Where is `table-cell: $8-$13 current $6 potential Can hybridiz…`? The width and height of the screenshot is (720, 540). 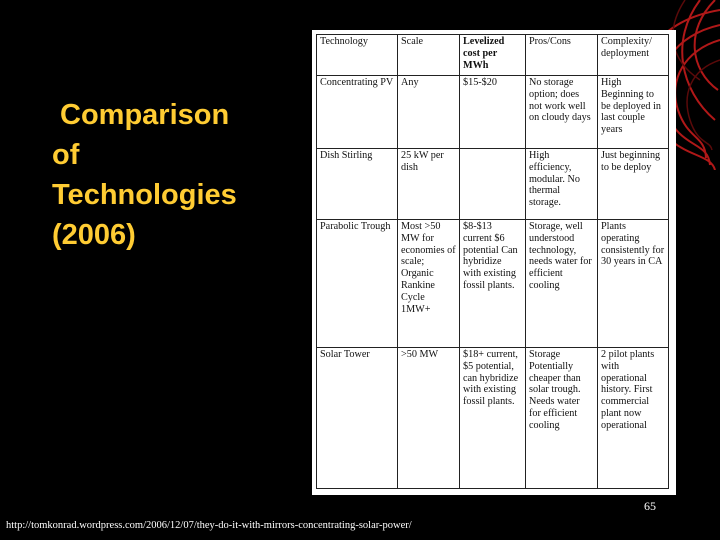
table-cell: $8-$13 current $6 potential Can hybridiz… is located at coordinates (492, 283).